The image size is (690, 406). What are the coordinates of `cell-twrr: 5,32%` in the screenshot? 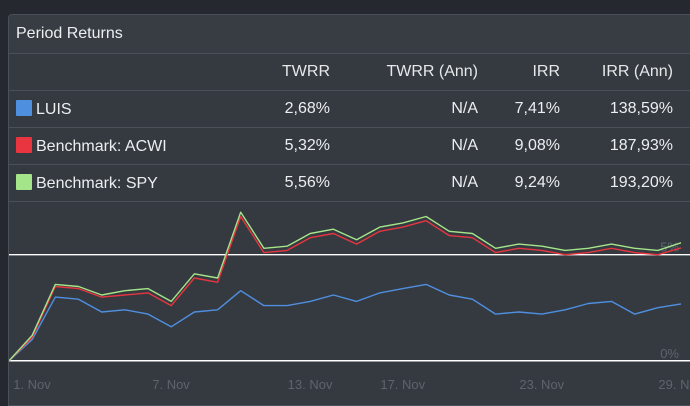 It's located at (268, 146).